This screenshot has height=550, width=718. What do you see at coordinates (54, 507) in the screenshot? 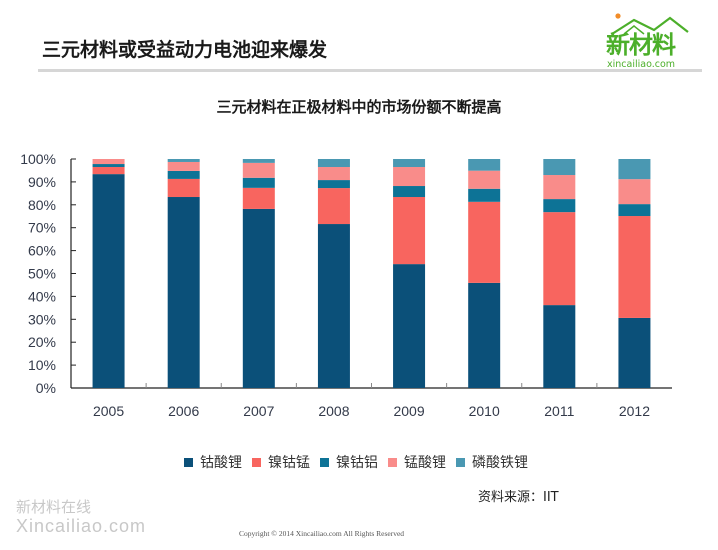
I see `watermark-cn: 新材料在线` at bounding box center [54, 507].